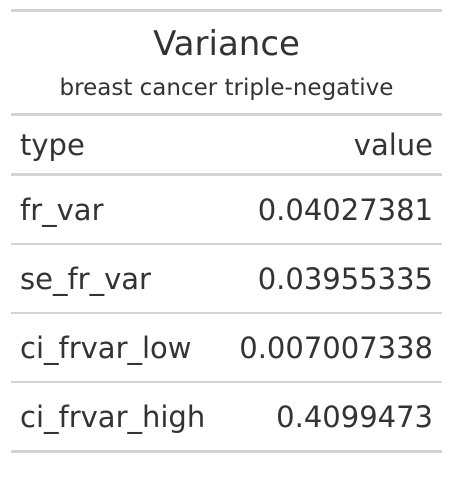 This screenshot has width=452, height=478. Describe the element at coordinates (354, 416) in the screenshot. I see `cell-value: 0.4099473` at that location.